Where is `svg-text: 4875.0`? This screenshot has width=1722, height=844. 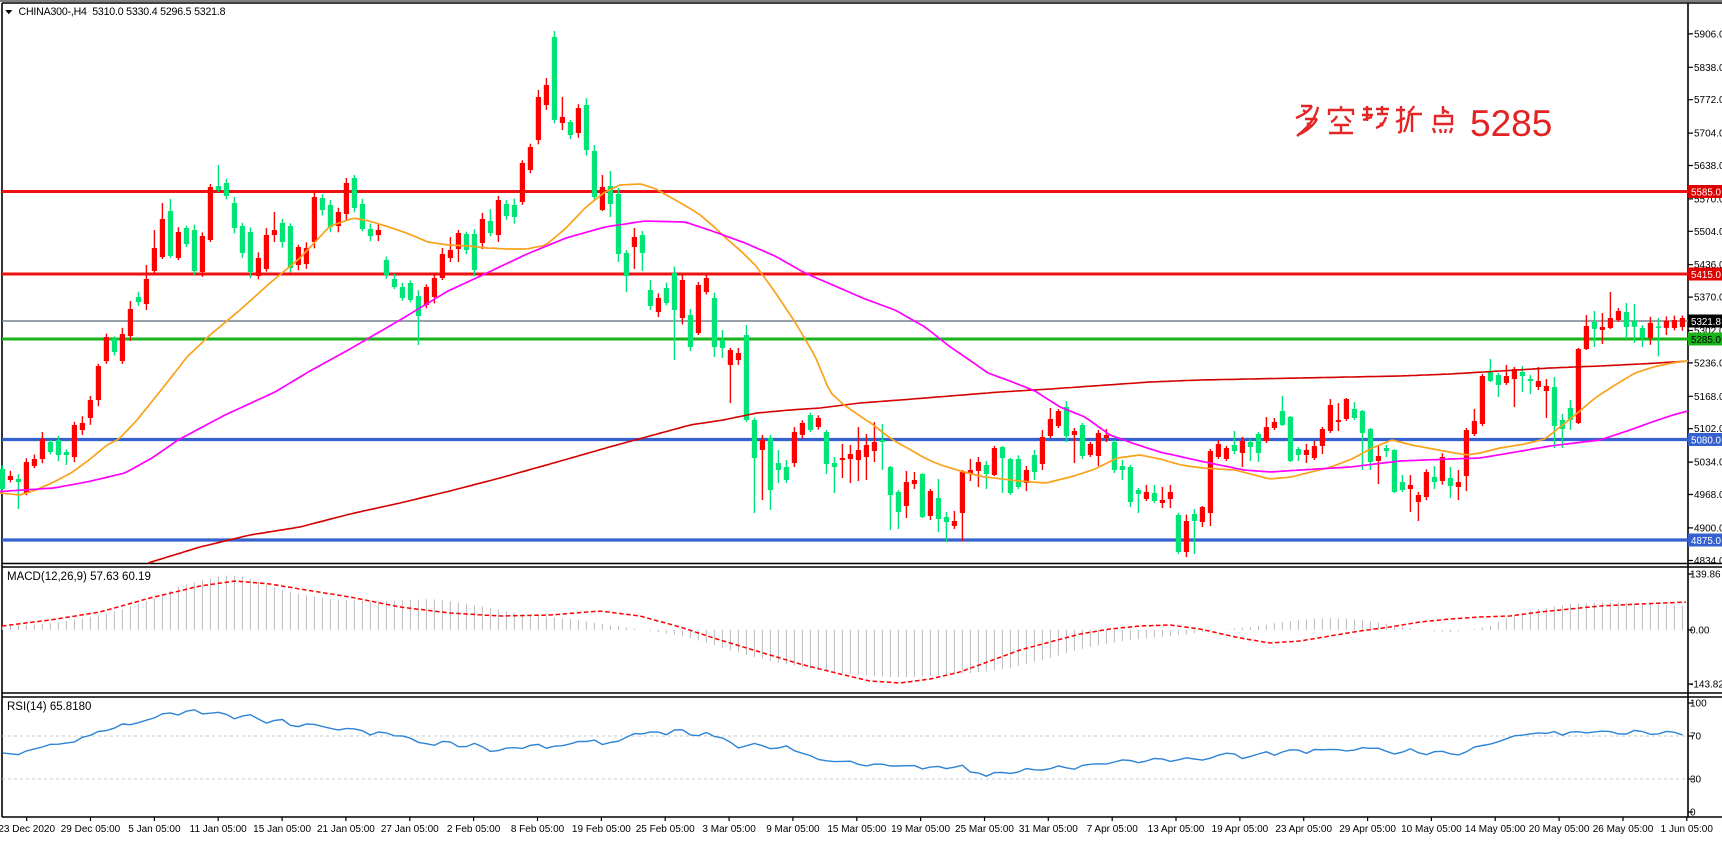
svg-text: 4875.0 is located at coordinates (1706, 541).